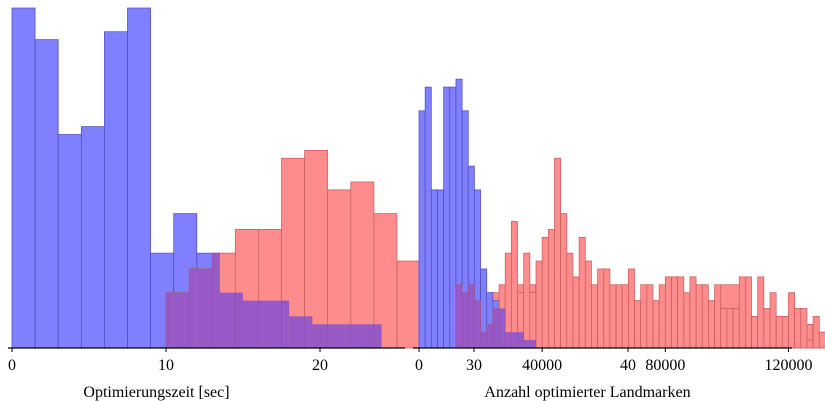  What do you see at coordinates (542, 365) in the screenshot?
I see `x-tick-label: 40000` at bounding box center [542, 365].